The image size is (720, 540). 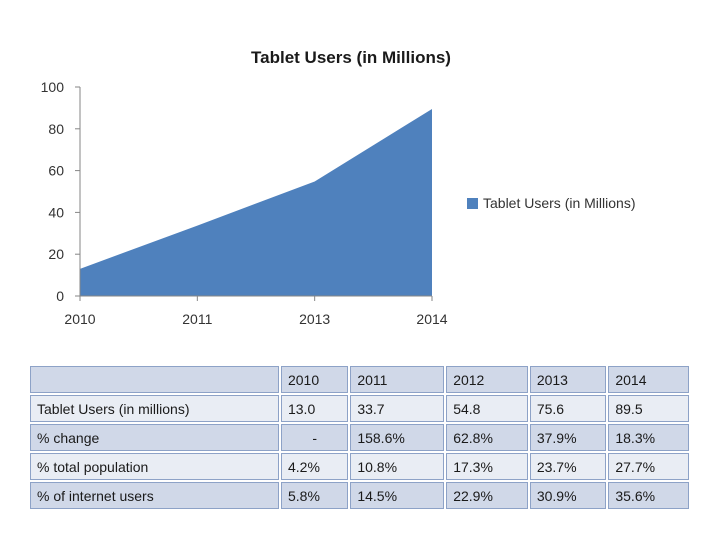 I want to click on y-tick-label: 0, so click(x=60, y=296).